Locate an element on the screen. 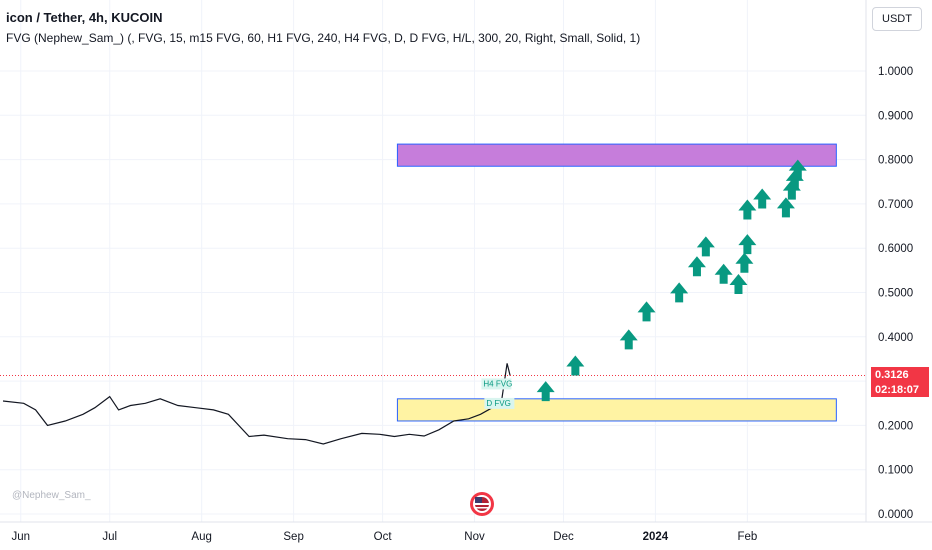 This screenshot has width=932, height=550. time-axis: Jun Jul Aug Sep Oct Nov Dec 2024 Feb is located at coordinates (384, 537).